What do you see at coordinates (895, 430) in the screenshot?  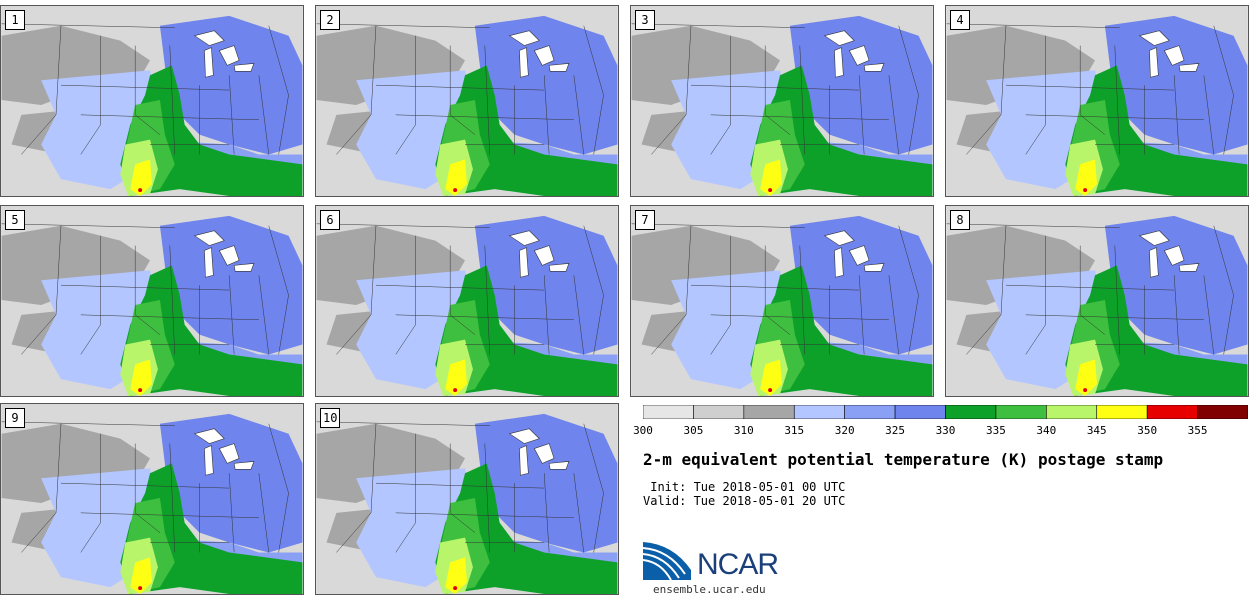 I see `colorbar-tick-325: 325` at bounding box center [895, 430].